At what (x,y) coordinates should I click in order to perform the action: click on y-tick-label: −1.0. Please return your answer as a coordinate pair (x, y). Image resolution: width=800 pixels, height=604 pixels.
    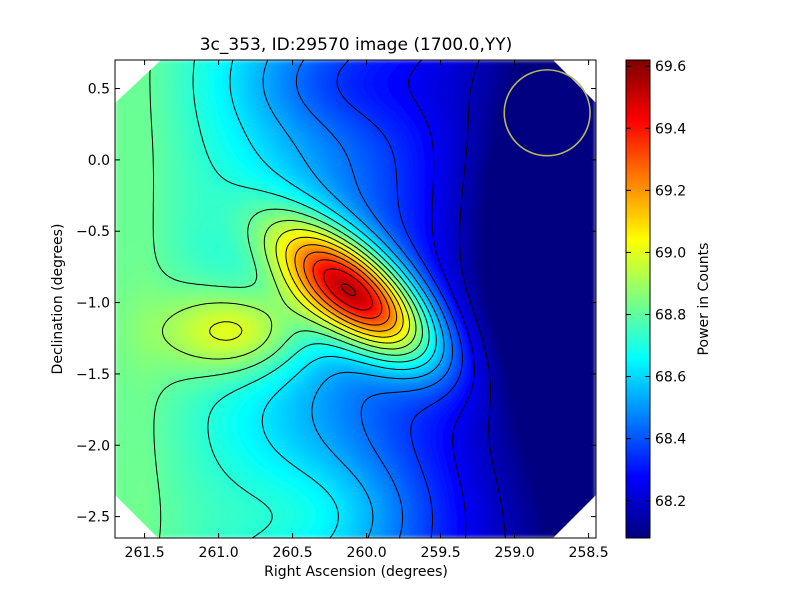
    Looking at the image, I should click on (93, 304).